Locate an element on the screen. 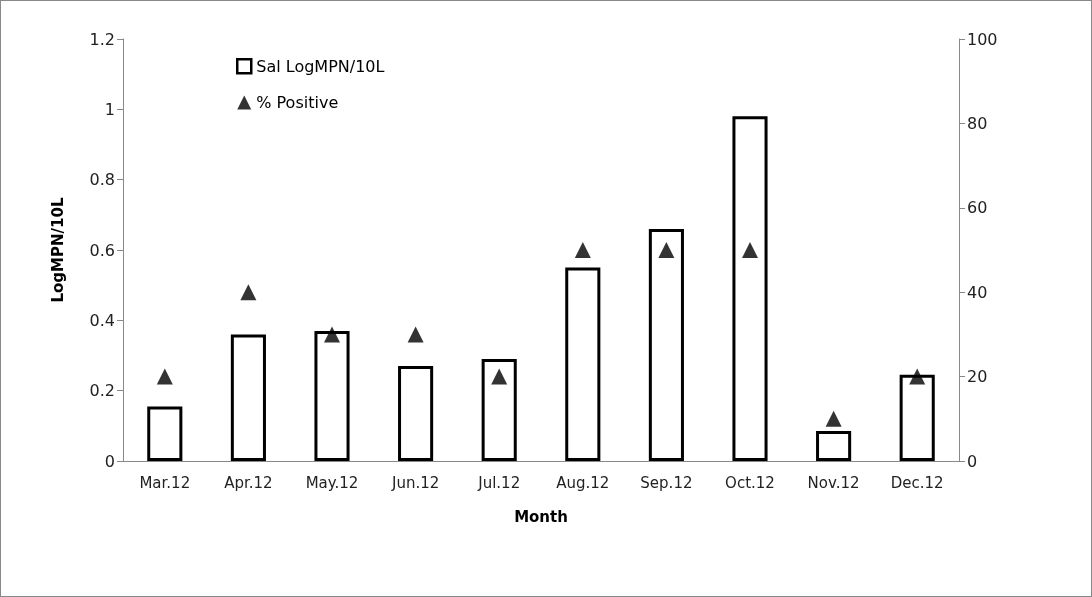 The width and height of the screenshot is (1092, 597). x-tick-label: May.12 is located at coordinates (332, 482).